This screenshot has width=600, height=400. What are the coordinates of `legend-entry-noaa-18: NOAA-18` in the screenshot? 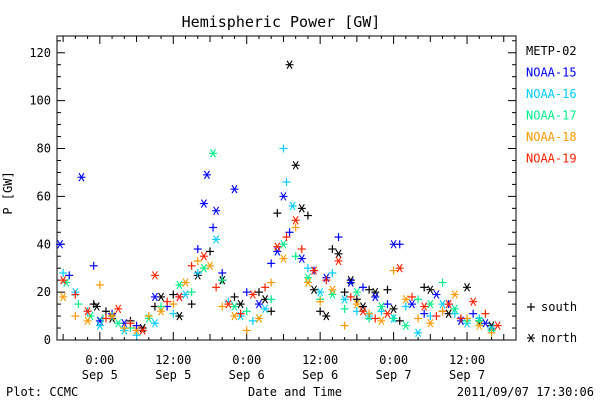 It's located at (551, 137).